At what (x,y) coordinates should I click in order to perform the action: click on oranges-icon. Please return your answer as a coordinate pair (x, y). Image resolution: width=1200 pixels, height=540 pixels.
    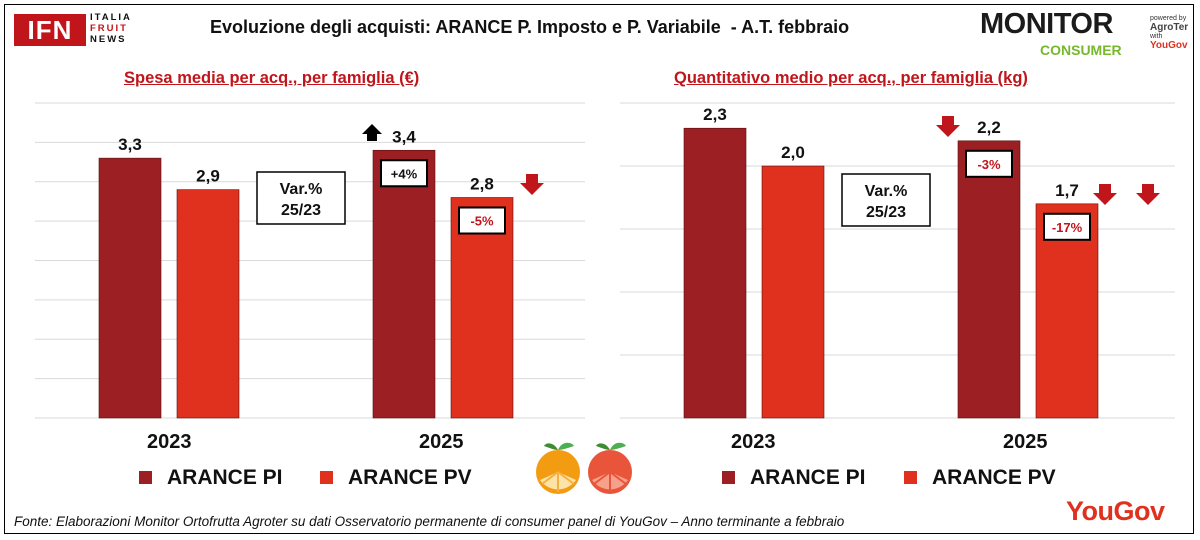
    Looking at the image, I should click on (584, 468).